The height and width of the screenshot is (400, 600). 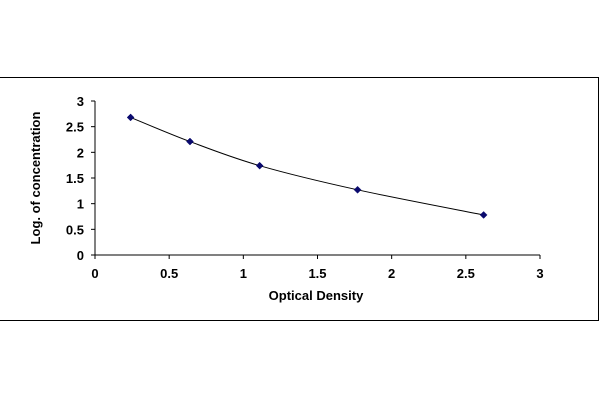 What do you see at coordinates (169, 273) in the screenshot?
I see `x-tick-label: 0.5` at bounding box center [169, 273].